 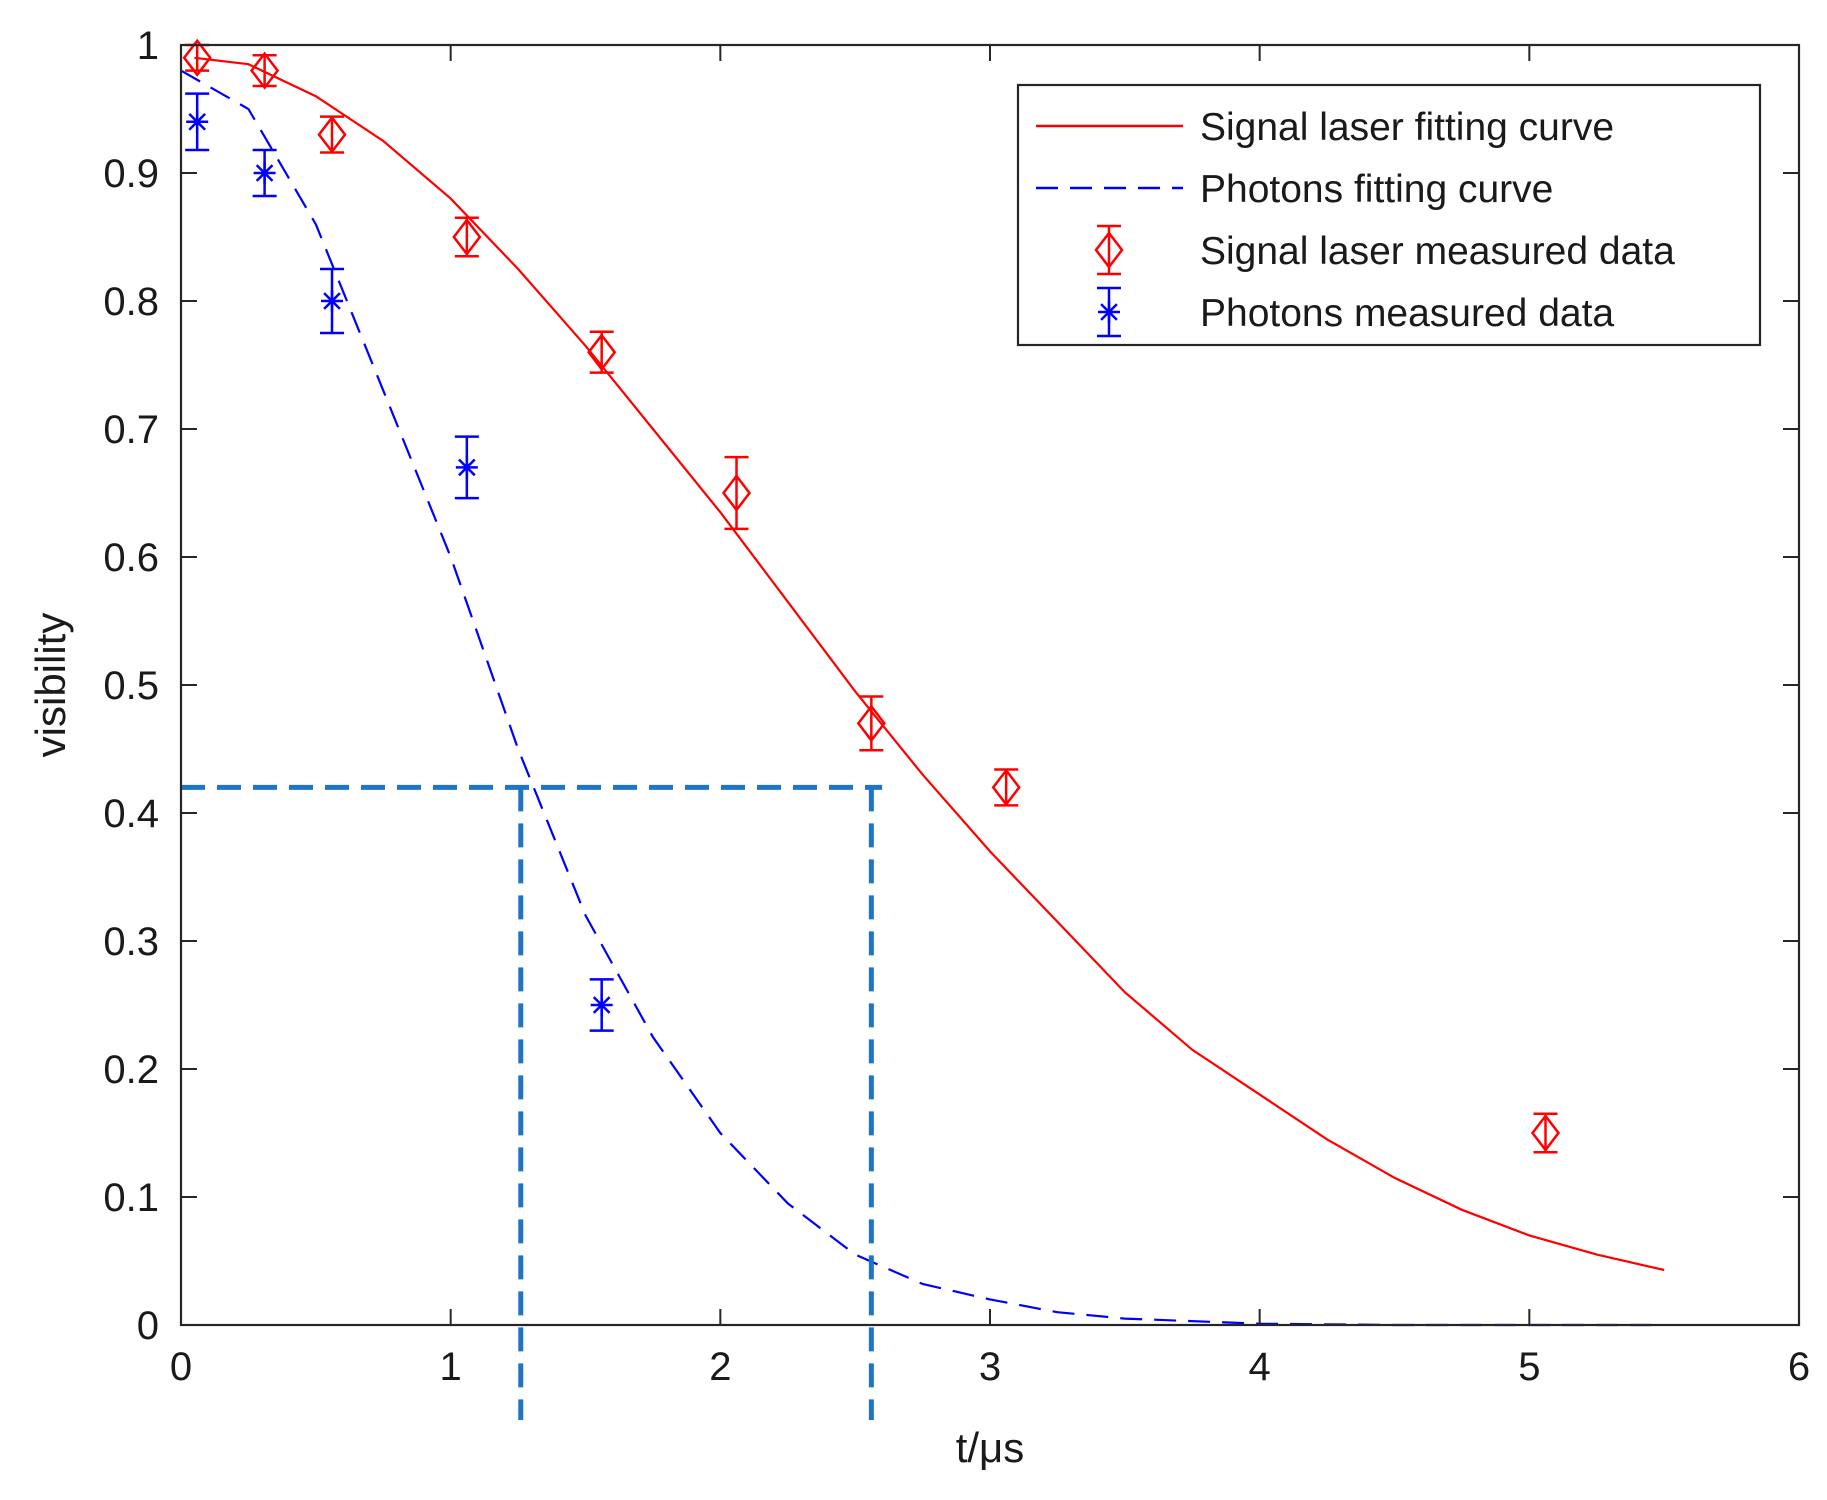 What do you see at coordinates (50, 685) in the screenshot?
I see `y-axis-title: visibility` at bounding box center [50, 685].